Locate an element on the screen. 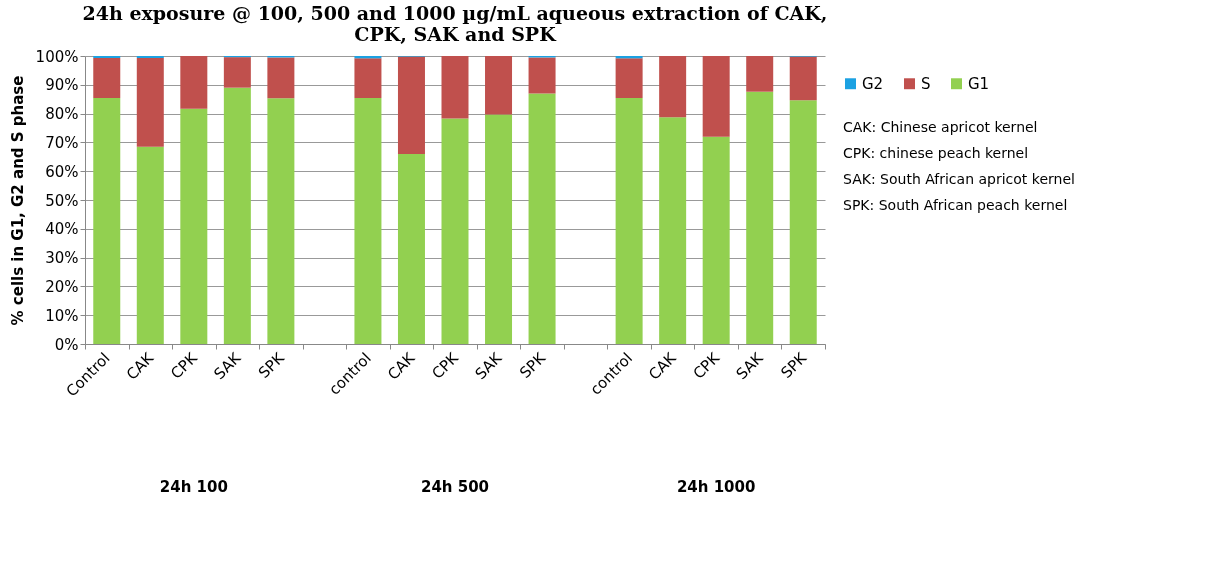 Image resolution: width=1208 pixels, height=571 pixels. text: SPK: South African peach kernel is located at coordinates (955, 205).